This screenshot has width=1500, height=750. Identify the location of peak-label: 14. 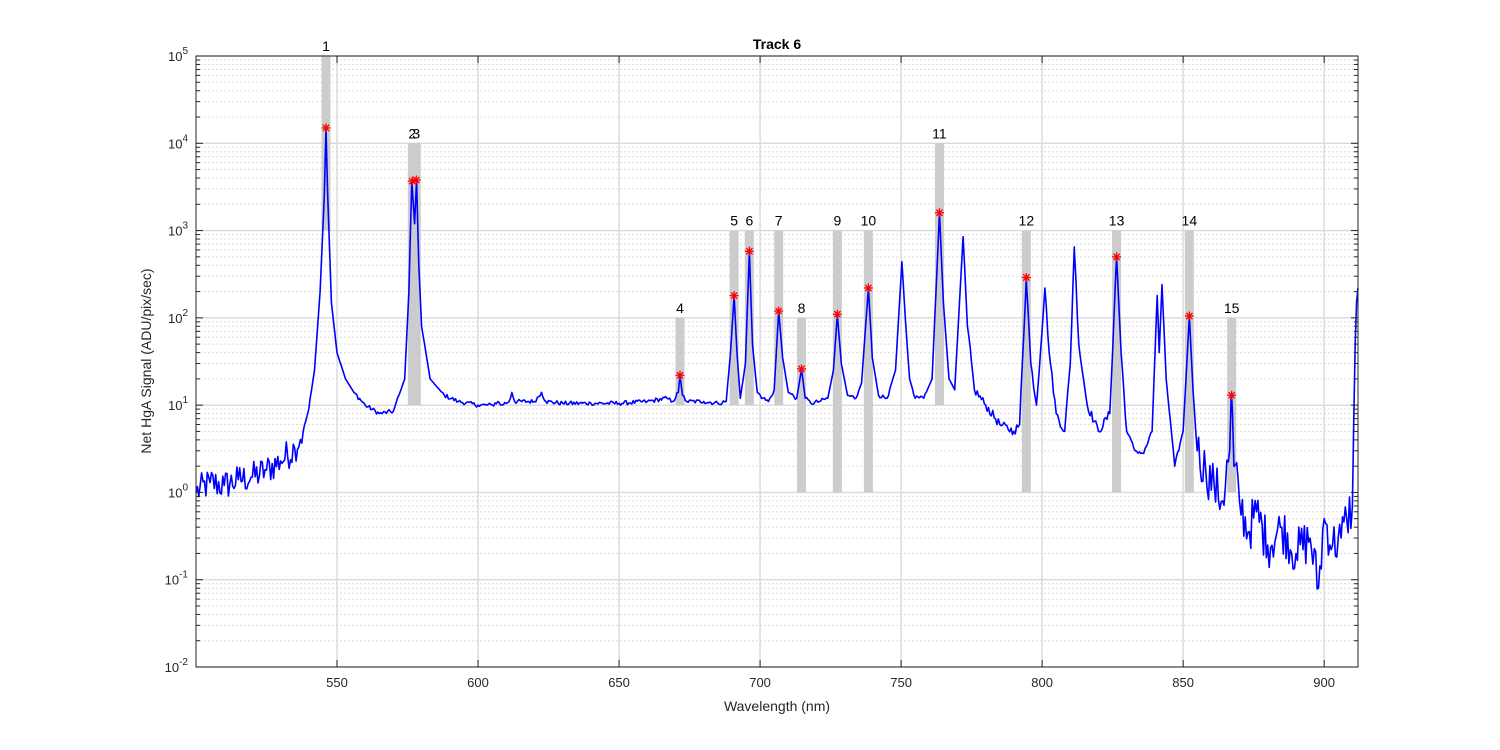
(1190, 221).